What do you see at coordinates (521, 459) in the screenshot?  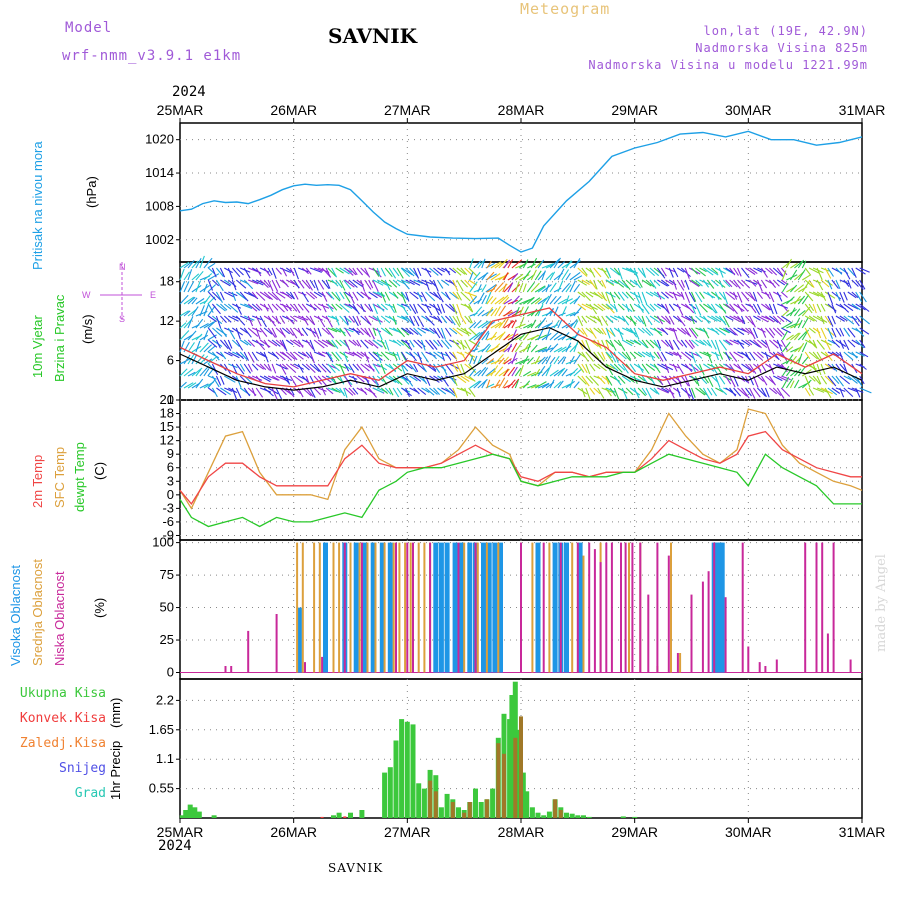 I see `sfc-temp-line` at bounding box center [521, 459].